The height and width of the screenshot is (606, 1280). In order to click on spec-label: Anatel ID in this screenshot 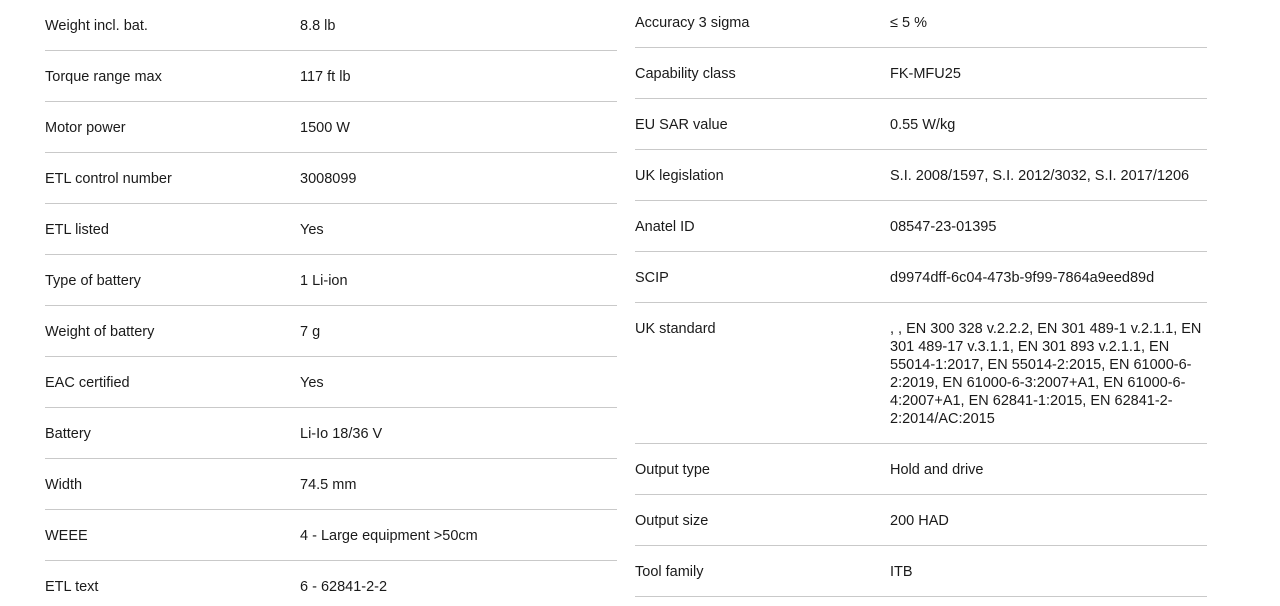, I will do `click(665, 227)`.